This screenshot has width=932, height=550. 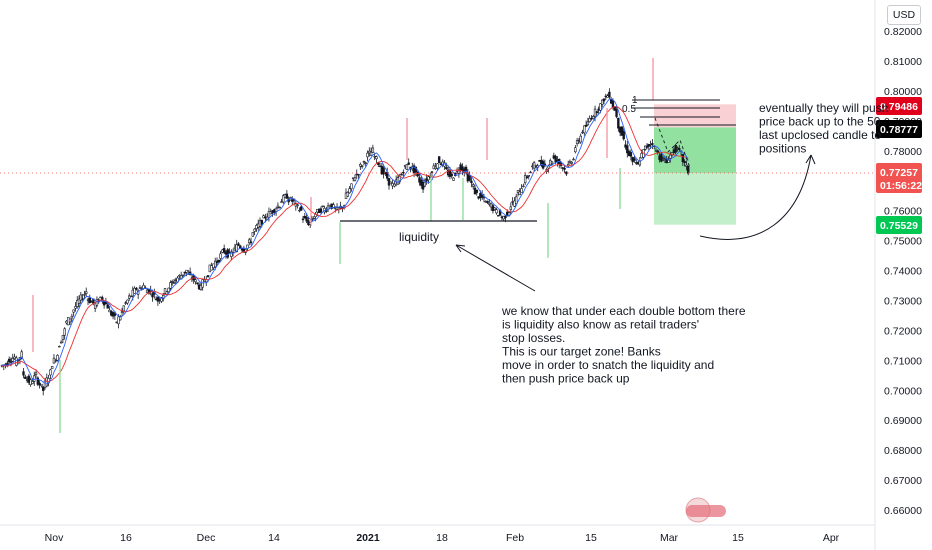 I want to click on price-tick-label: 0.82000, so click(x=903, y=32).